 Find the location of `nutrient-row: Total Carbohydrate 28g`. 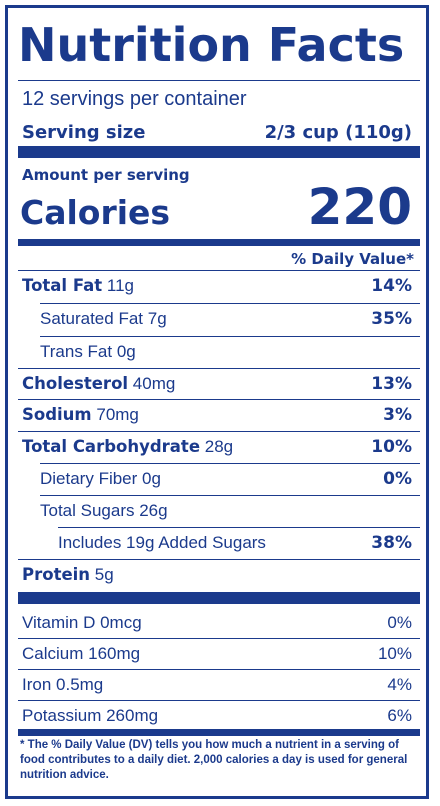

nutrient-row: Total Carbohydrate 28g is located at coordinates (127, 447).